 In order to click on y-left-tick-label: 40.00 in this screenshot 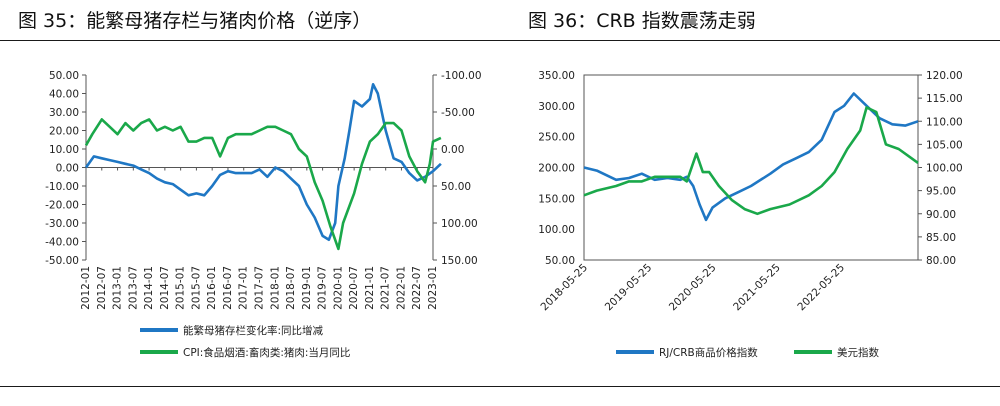, I will do `click(64, 95)`.